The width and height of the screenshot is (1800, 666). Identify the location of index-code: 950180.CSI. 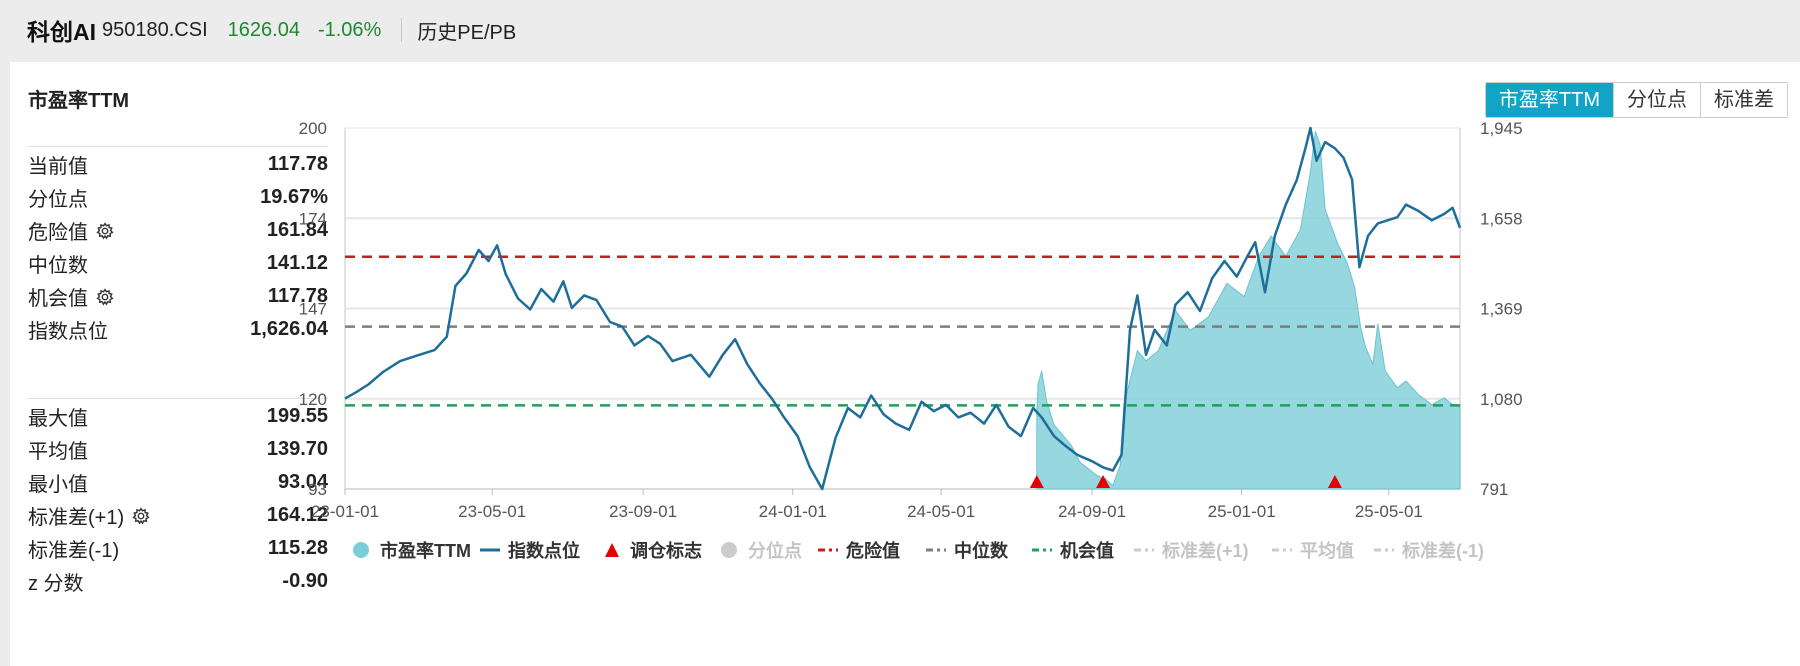
(155, 29).